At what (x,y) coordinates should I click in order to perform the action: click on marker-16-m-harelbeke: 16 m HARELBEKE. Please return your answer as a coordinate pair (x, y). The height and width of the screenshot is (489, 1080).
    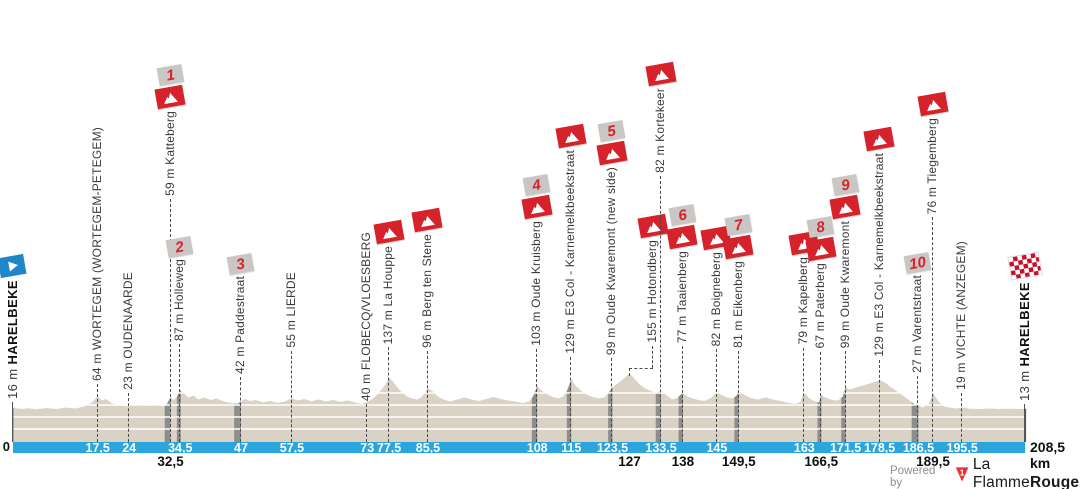
    Looking at the image, I should click on (13, 347).